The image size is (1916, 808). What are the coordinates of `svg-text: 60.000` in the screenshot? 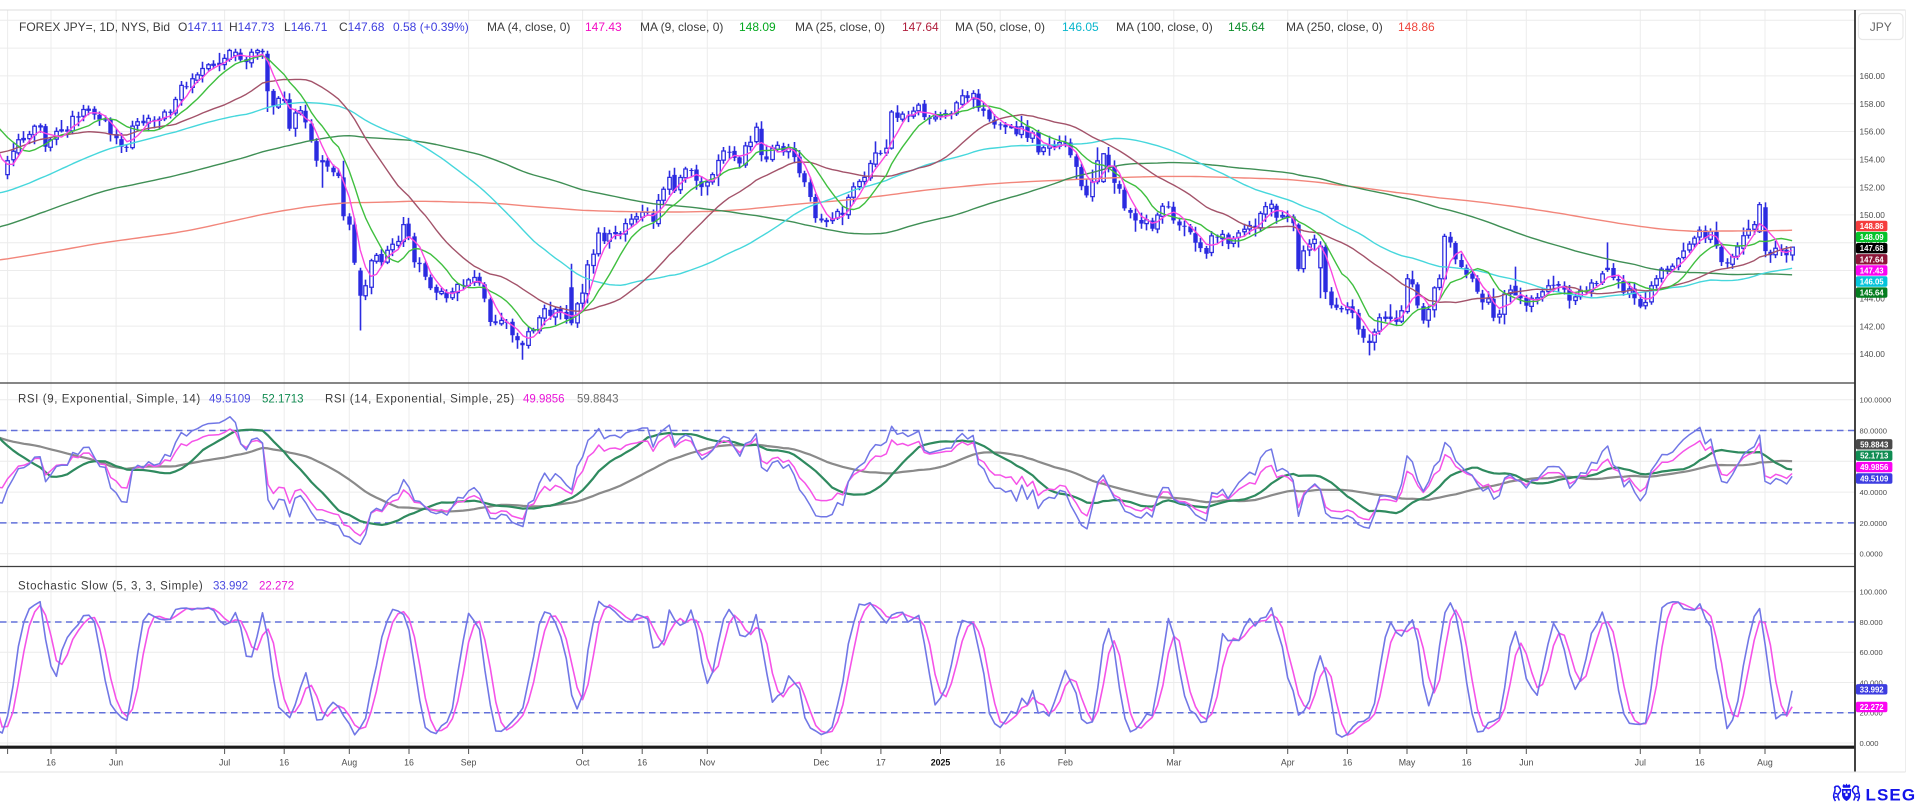 It's located at (1871, 652).